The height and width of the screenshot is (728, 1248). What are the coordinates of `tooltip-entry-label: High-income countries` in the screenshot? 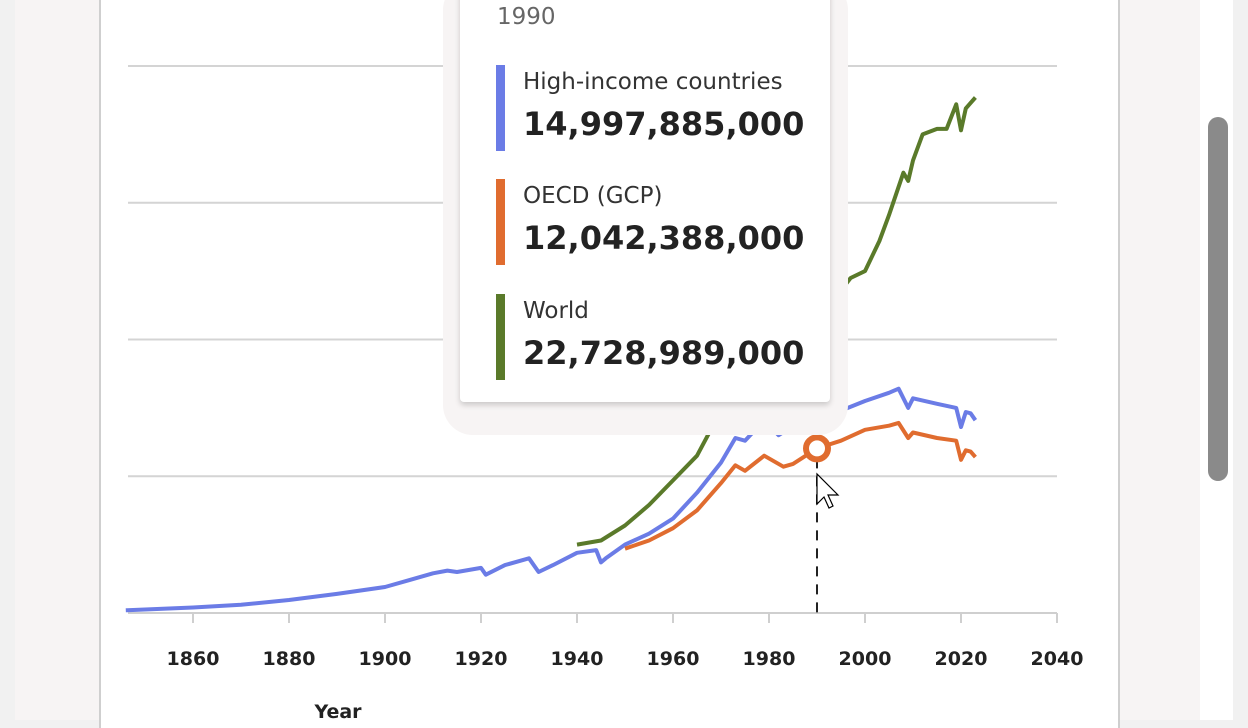 It's located at (653, 82).